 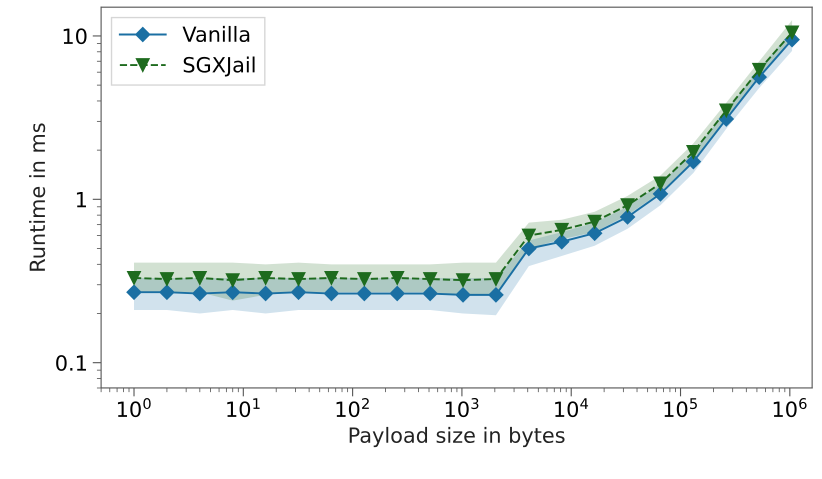 What do you see at coordinates (219, 66) in the screenshot?
I see `legend-label: SGXJail` at bounding box center [219, 66].